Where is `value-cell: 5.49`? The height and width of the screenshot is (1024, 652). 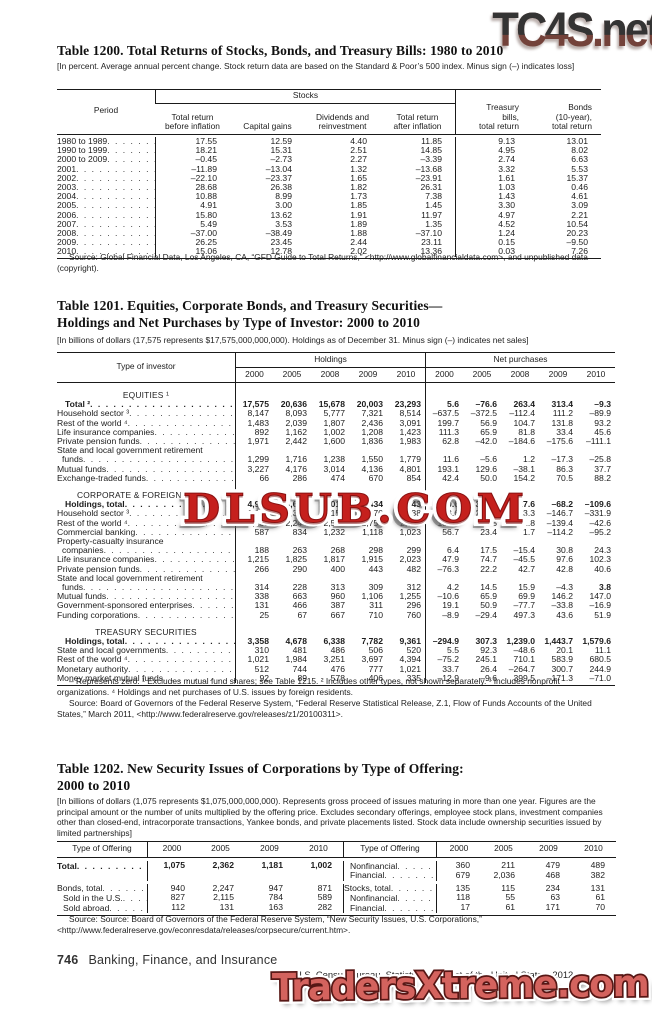
value-cell: 5.49 is located at coordinates (192, 224).